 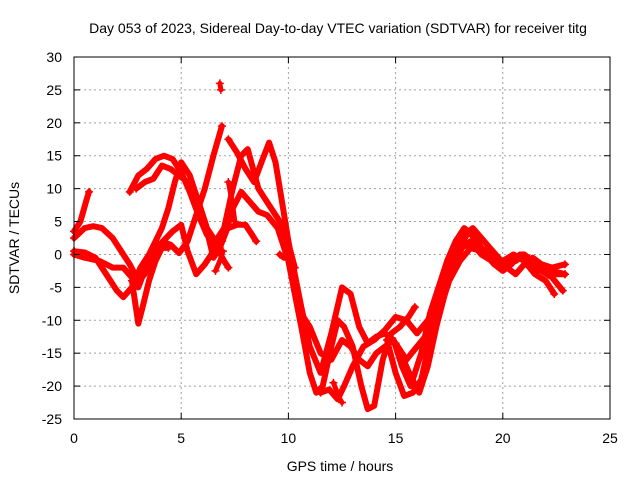 I want to click on series-11-trace, so click(x=476, y=312).